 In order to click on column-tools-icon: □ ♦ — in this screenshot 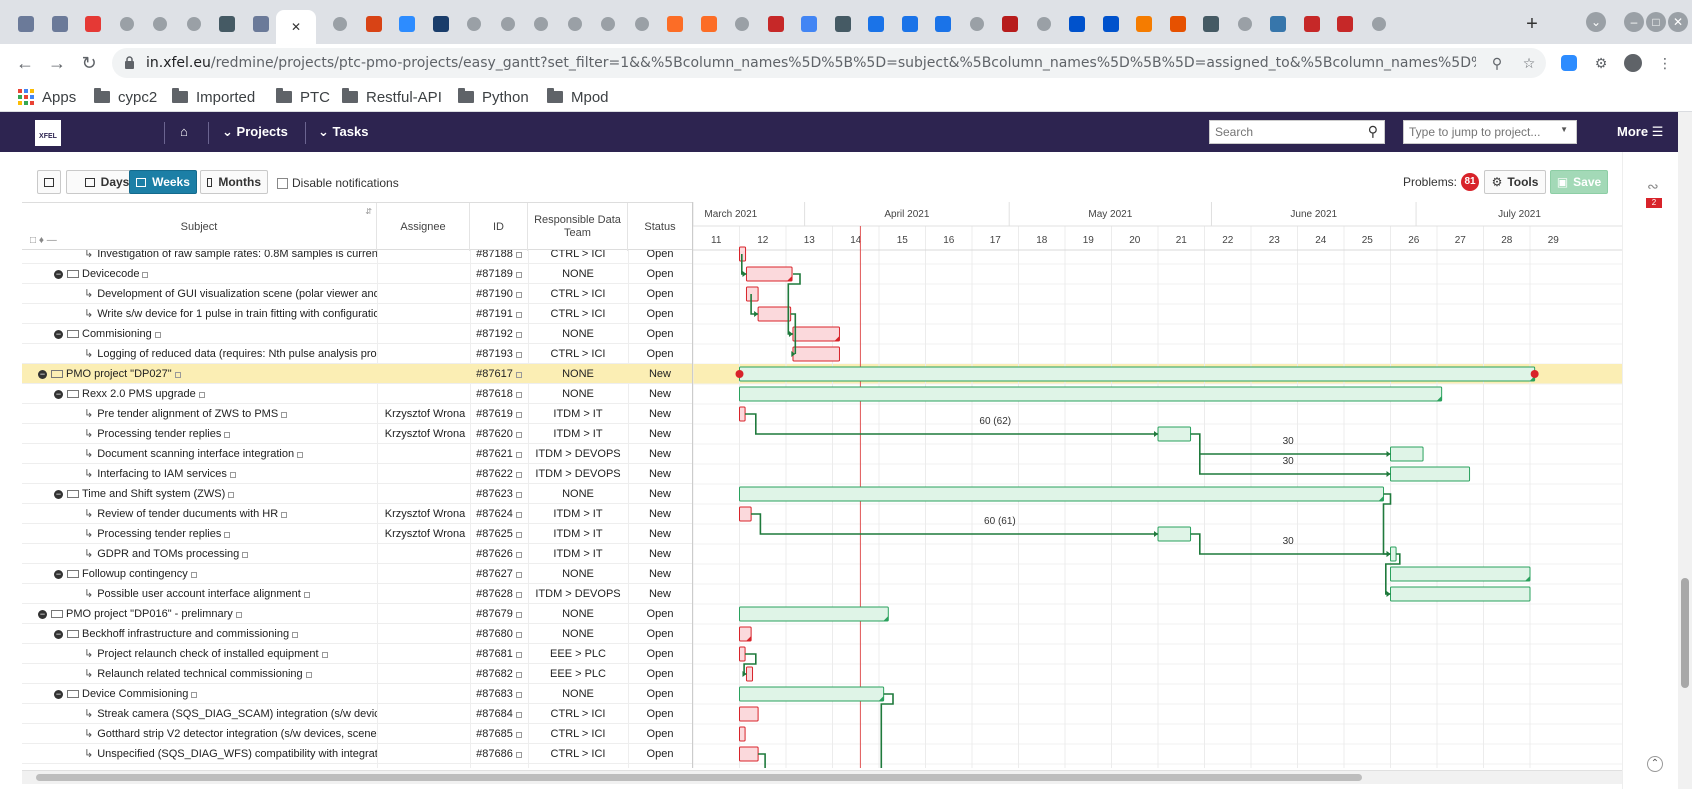, I will do `click(43, 240)`.